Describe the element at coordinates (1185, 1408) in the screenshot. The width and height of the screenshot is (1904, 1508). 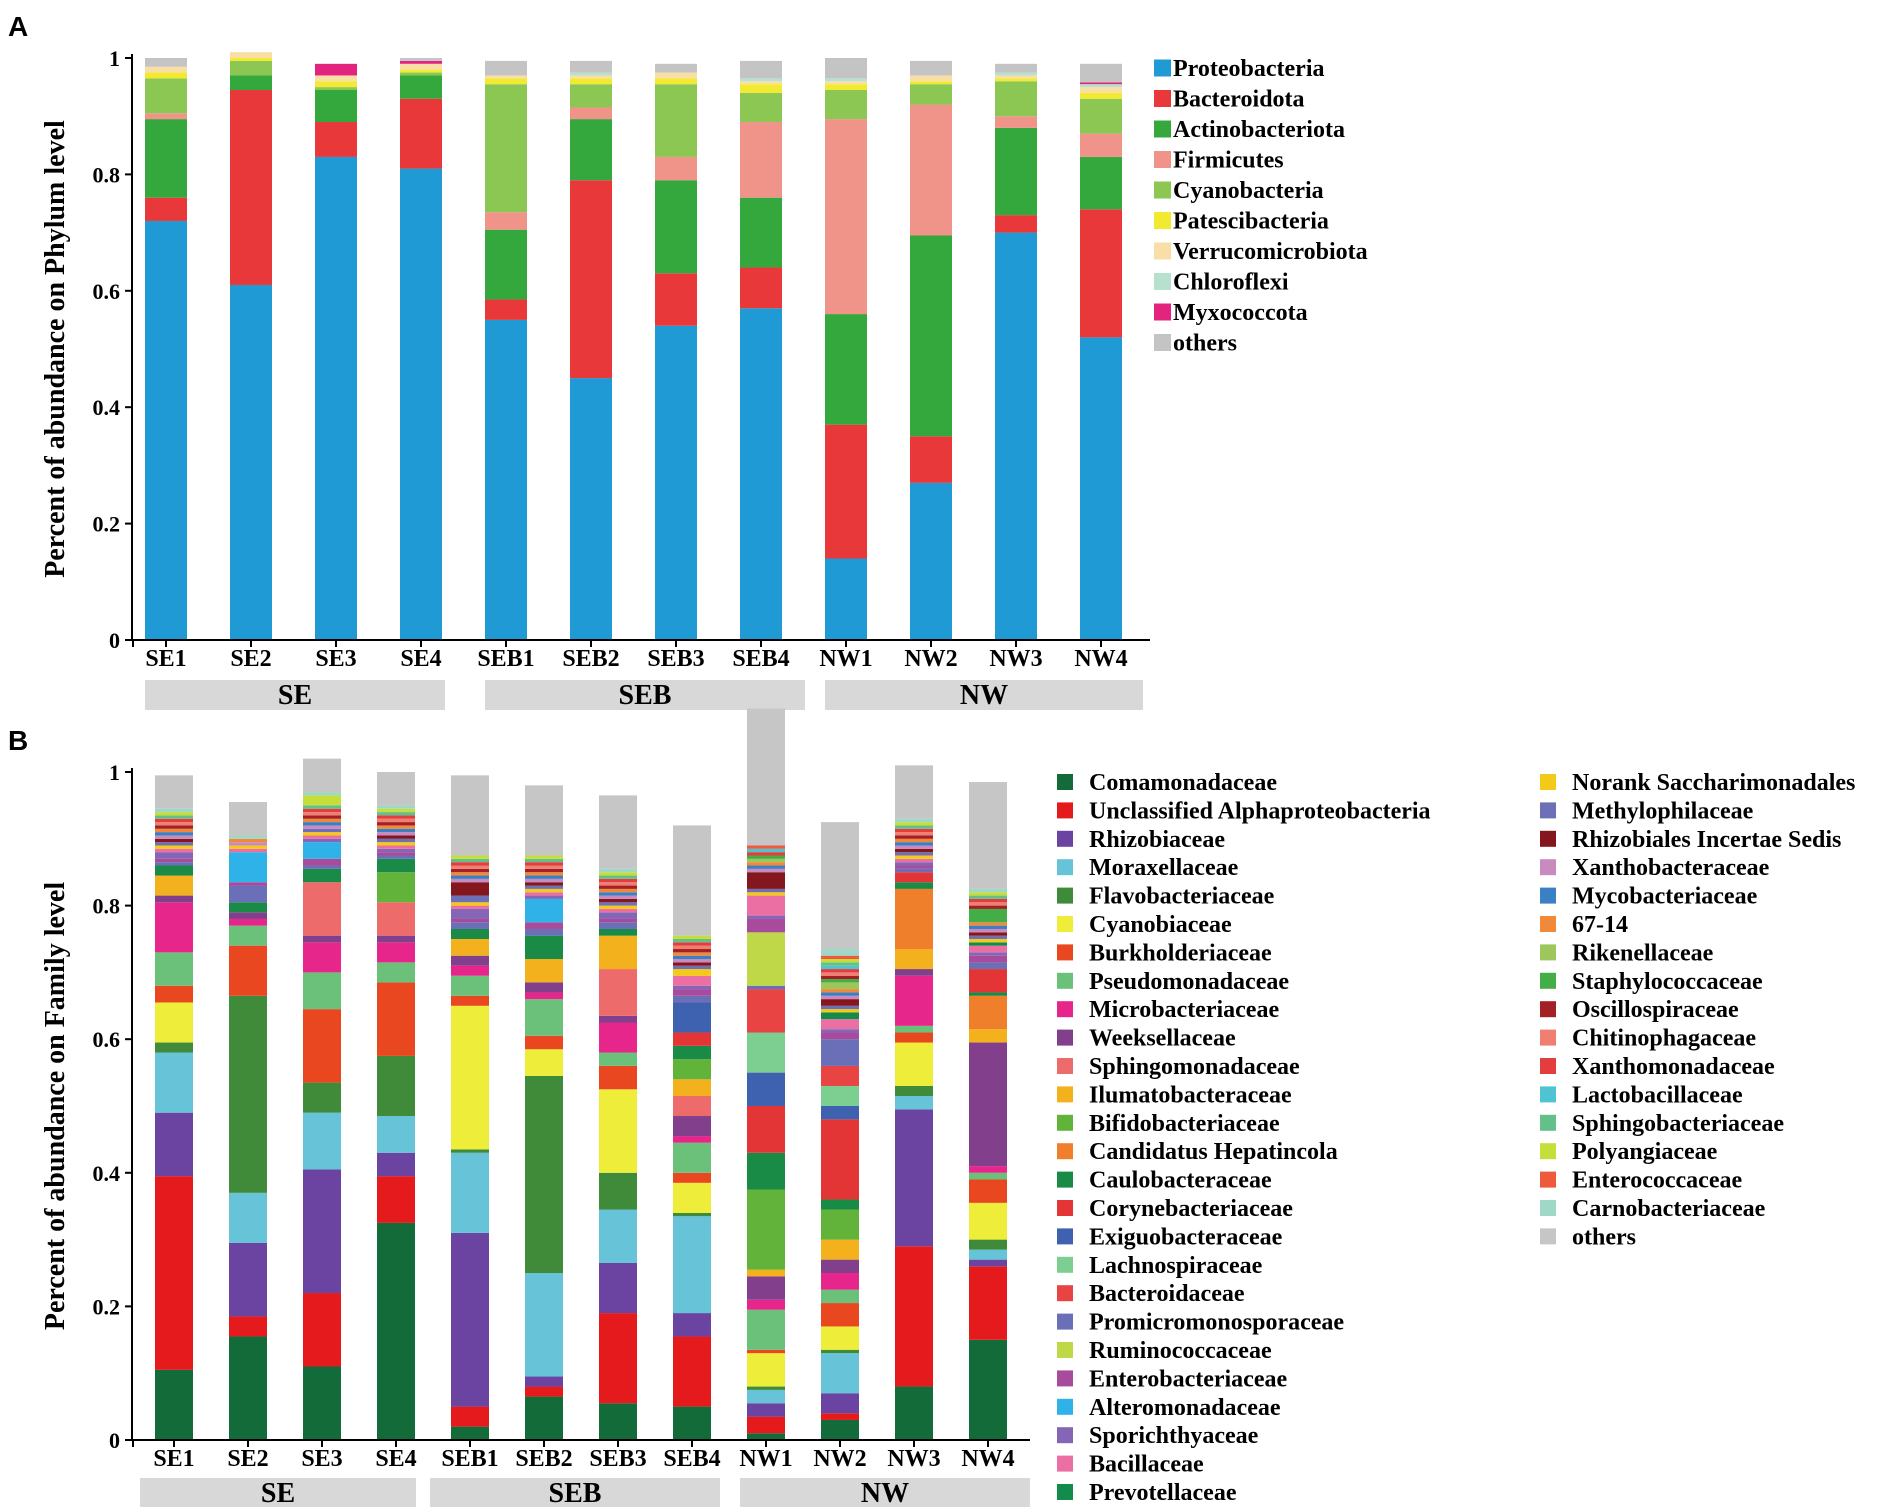
I see `legend-label: Alteromonadaceae` at that location.